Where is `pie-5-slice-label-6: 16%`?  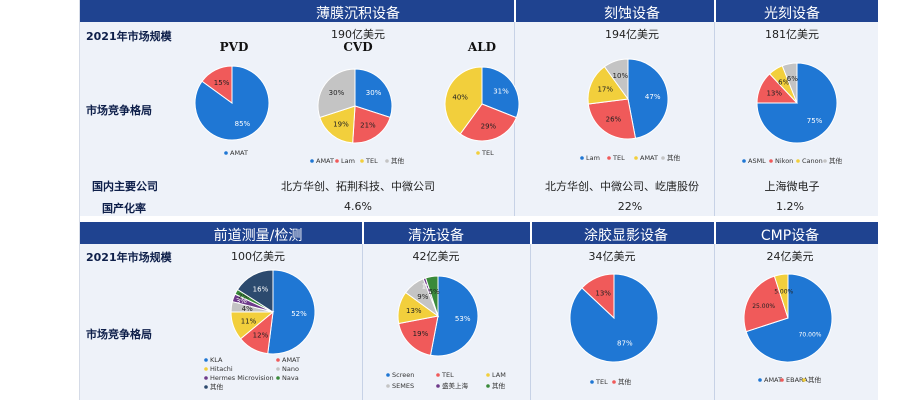 pie-5-slice-label-6: 16% is located at coordinates (261, 290).